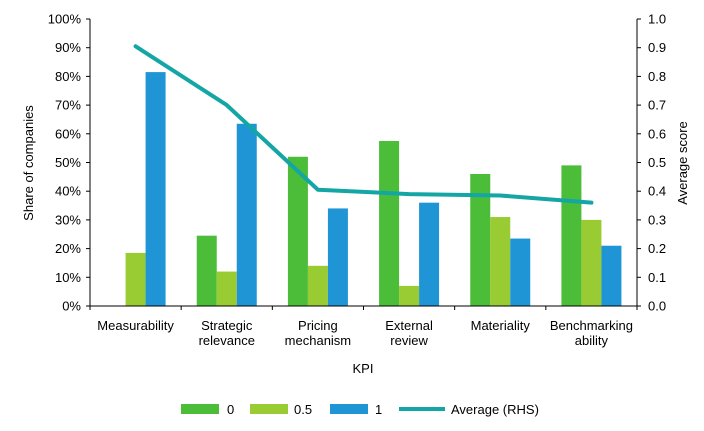 This screenshot has height=431, width=704. What do you see at coordinates (682, 163) in the screenshot?
I see `right-axis-title: Average score` at bounding box center [682, 163].